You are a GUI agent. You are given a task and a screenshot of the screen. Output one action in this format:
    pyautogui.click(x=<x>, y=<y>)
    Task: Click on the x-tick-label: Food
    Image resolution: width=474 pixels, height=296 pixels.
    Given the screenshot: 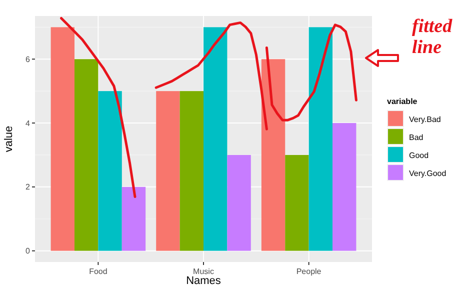 What is the action you would take?
    pyautogui.click(x=98, y=271)
    